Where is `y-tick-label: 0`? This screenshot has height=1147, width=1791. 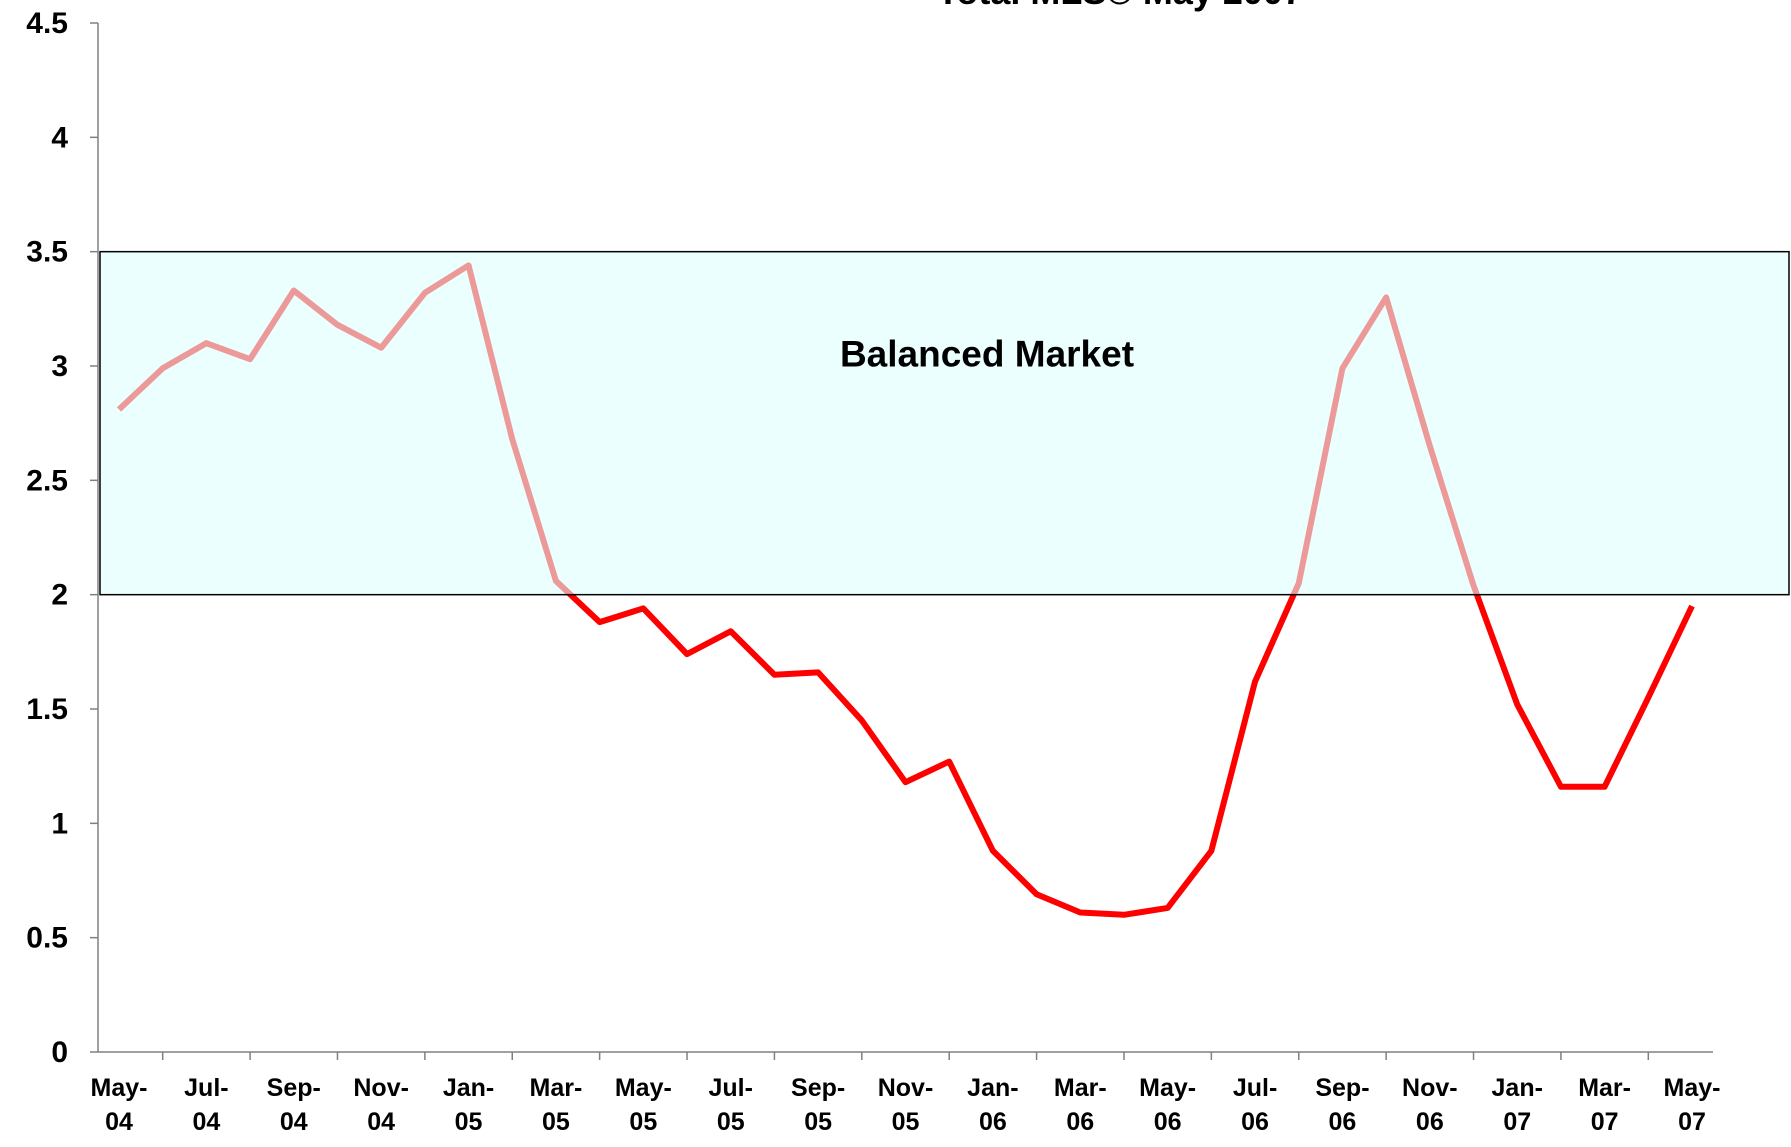
y-tick-label: 0 is located at coordinates (59, 1052).